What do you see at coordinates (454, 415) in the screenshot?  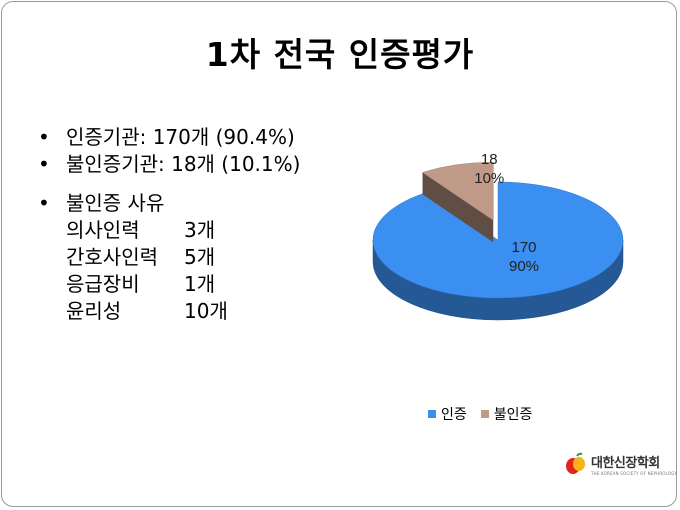 I see `legend-label: 인증` at bounding box center [454, 415].